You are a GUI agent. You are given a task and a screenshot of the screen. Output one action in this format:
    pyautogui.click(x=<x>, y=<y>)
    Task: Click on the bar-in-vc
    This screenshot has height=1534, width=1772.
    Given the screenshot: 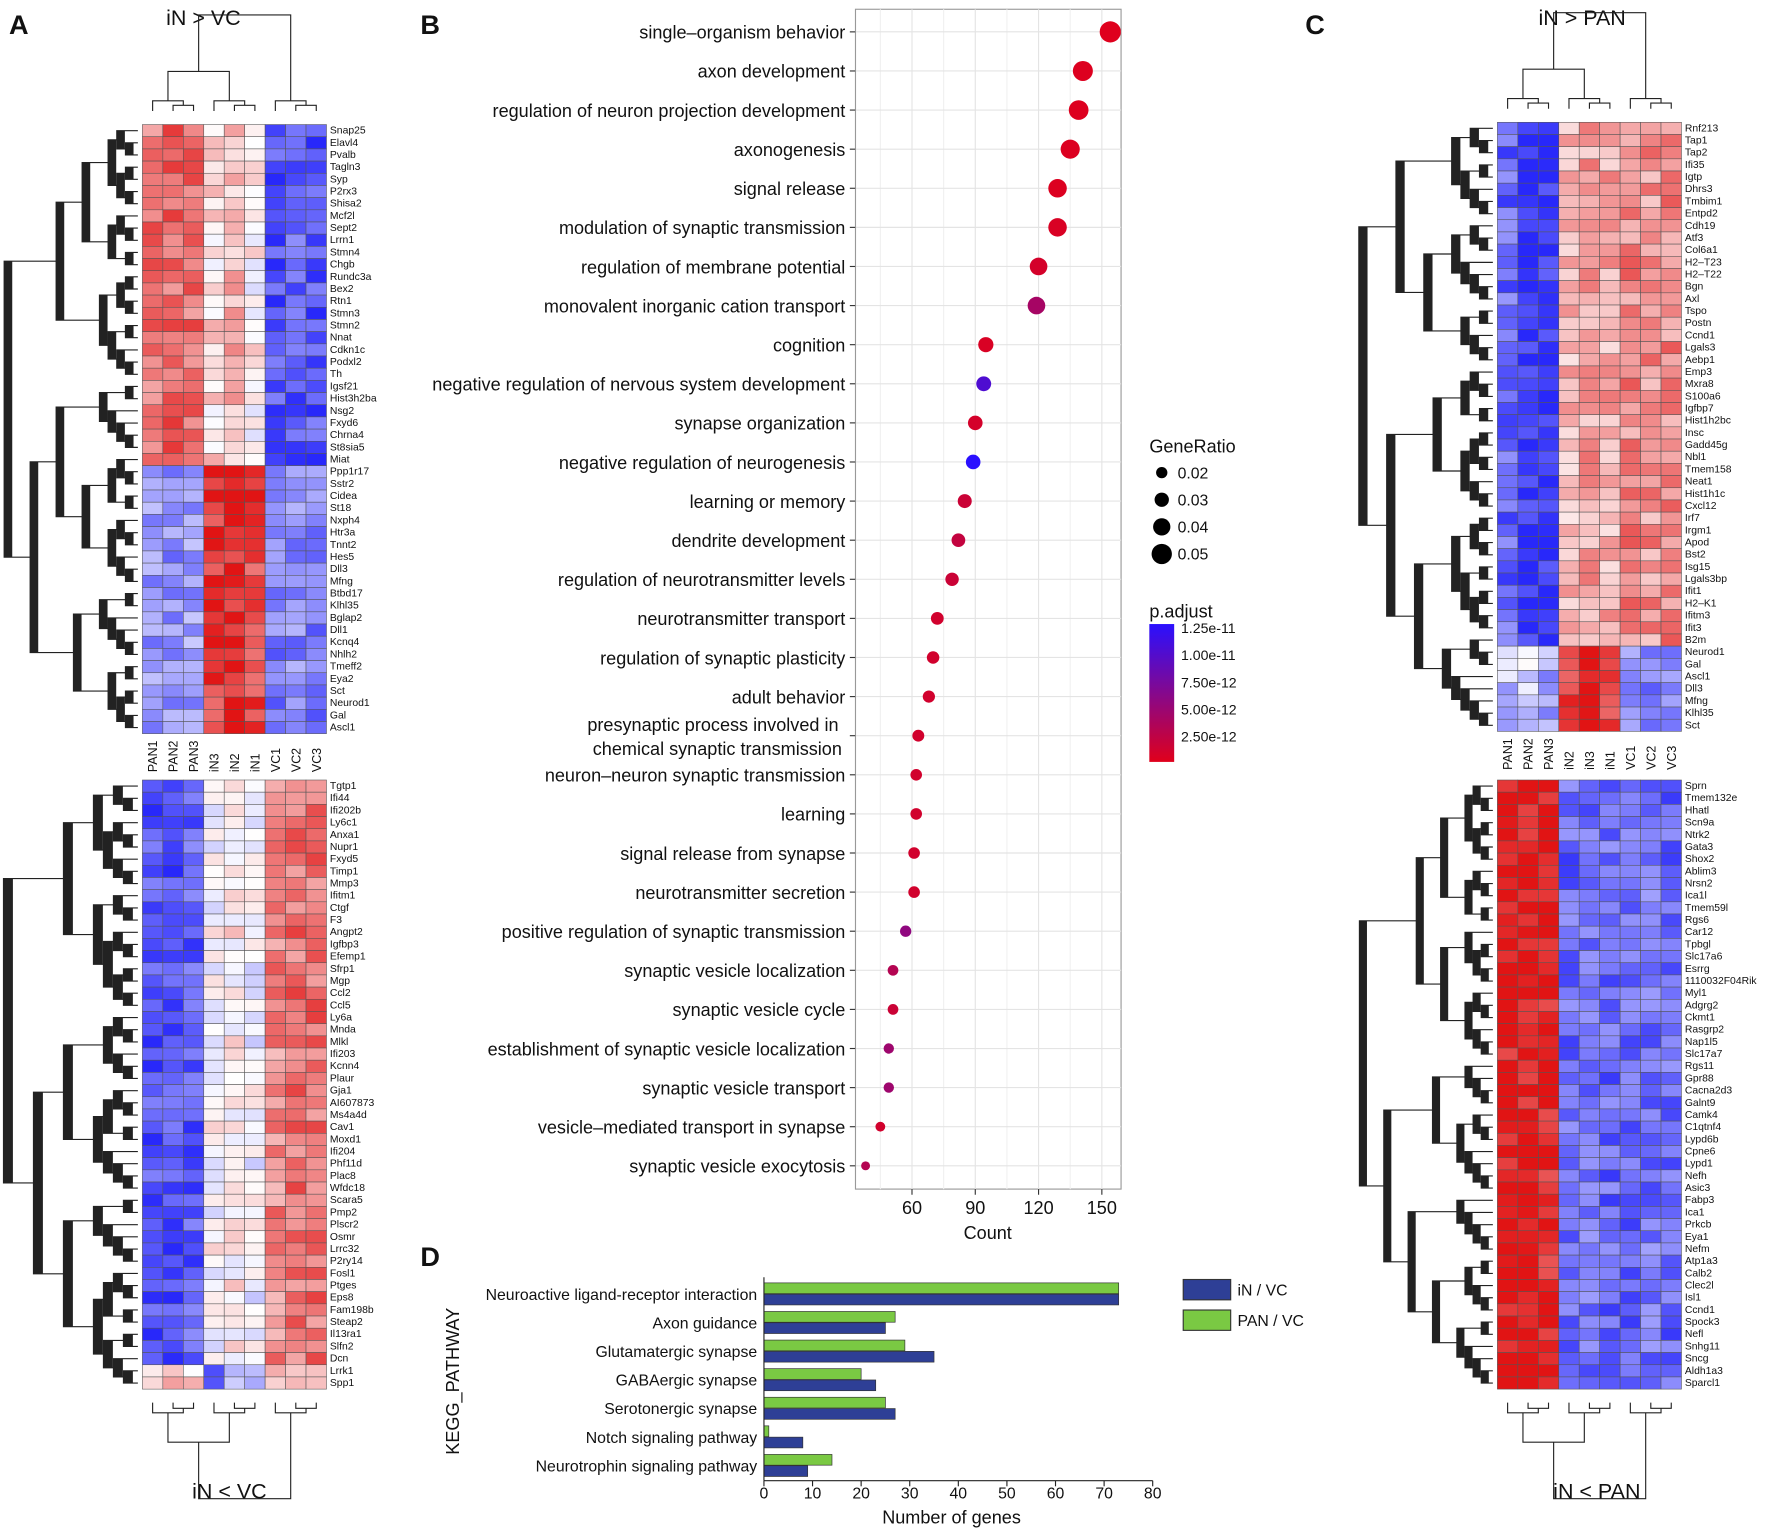 What is the action you would take?
    pyautogui.click(x=786, y=1471)
    